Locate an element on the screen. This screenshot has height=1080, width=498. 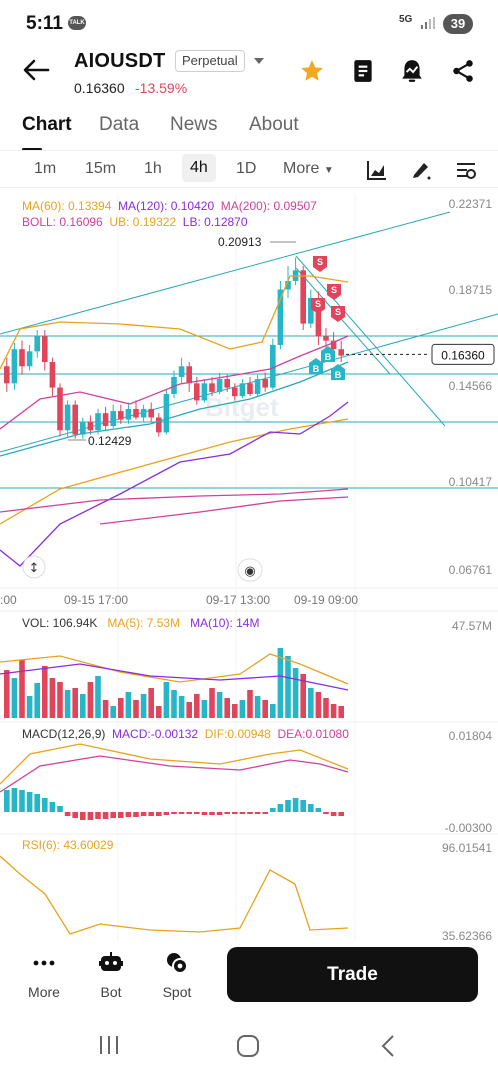
interval-1d: 1D is located at coordinates (246, 168).